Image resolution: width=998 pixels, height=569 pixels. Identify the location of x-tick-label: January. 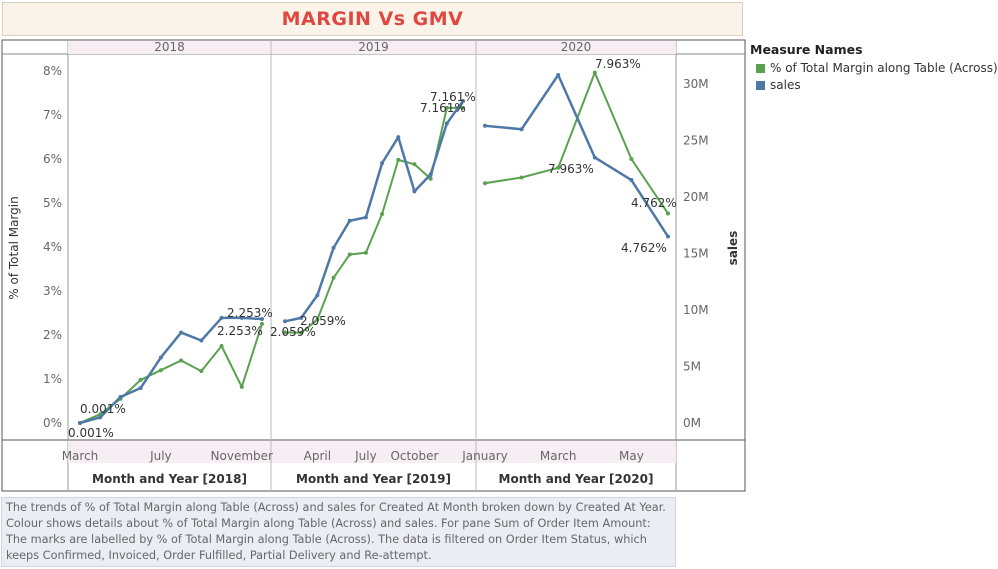
(484, 456).